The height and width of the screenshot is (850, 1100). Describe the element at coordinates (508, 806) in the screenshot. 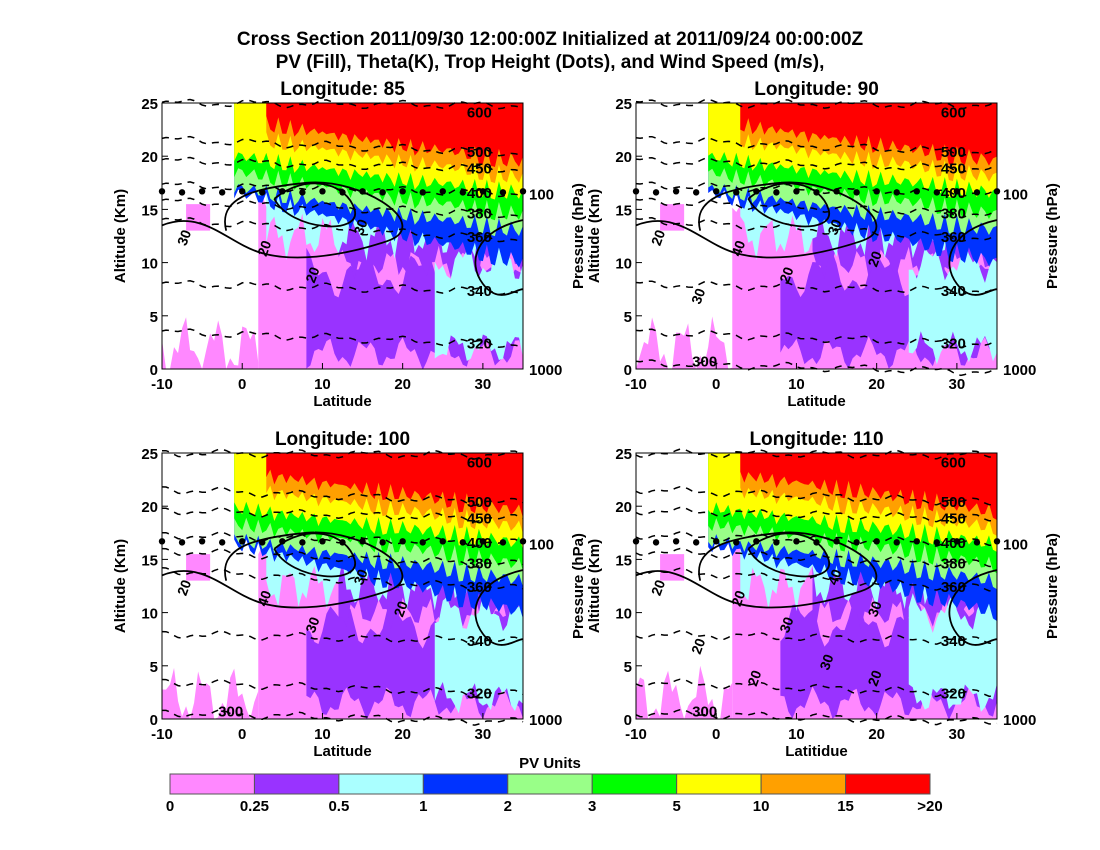

I see `colorbar-tick-label: 2` at that location.